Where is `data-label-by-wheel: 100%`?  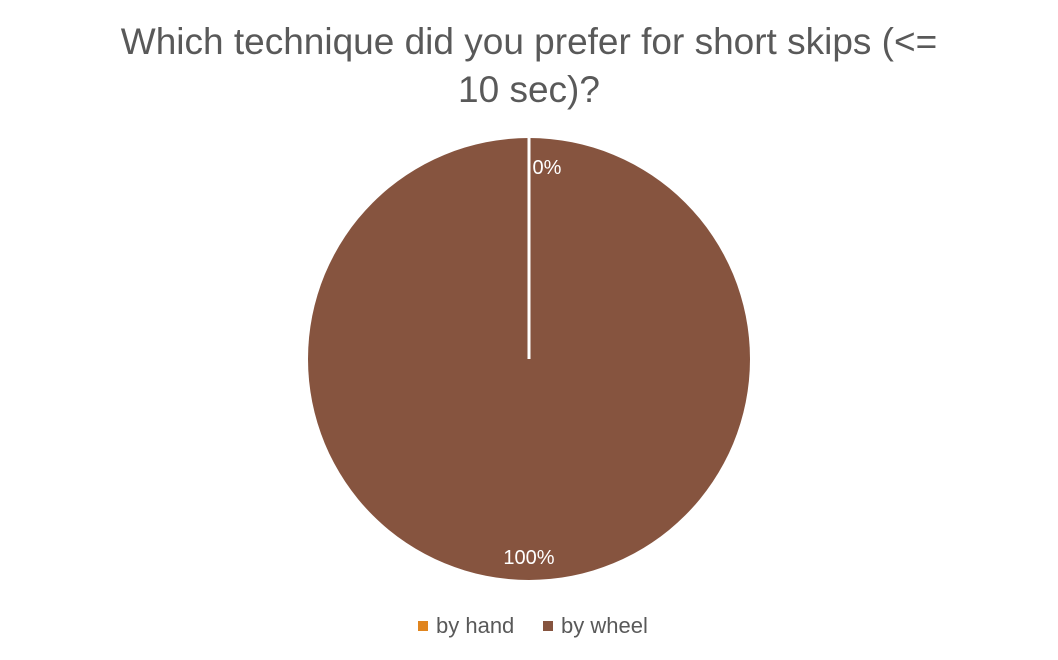 data-label-by-wheel: 100% is located at coordinates (528, 558).